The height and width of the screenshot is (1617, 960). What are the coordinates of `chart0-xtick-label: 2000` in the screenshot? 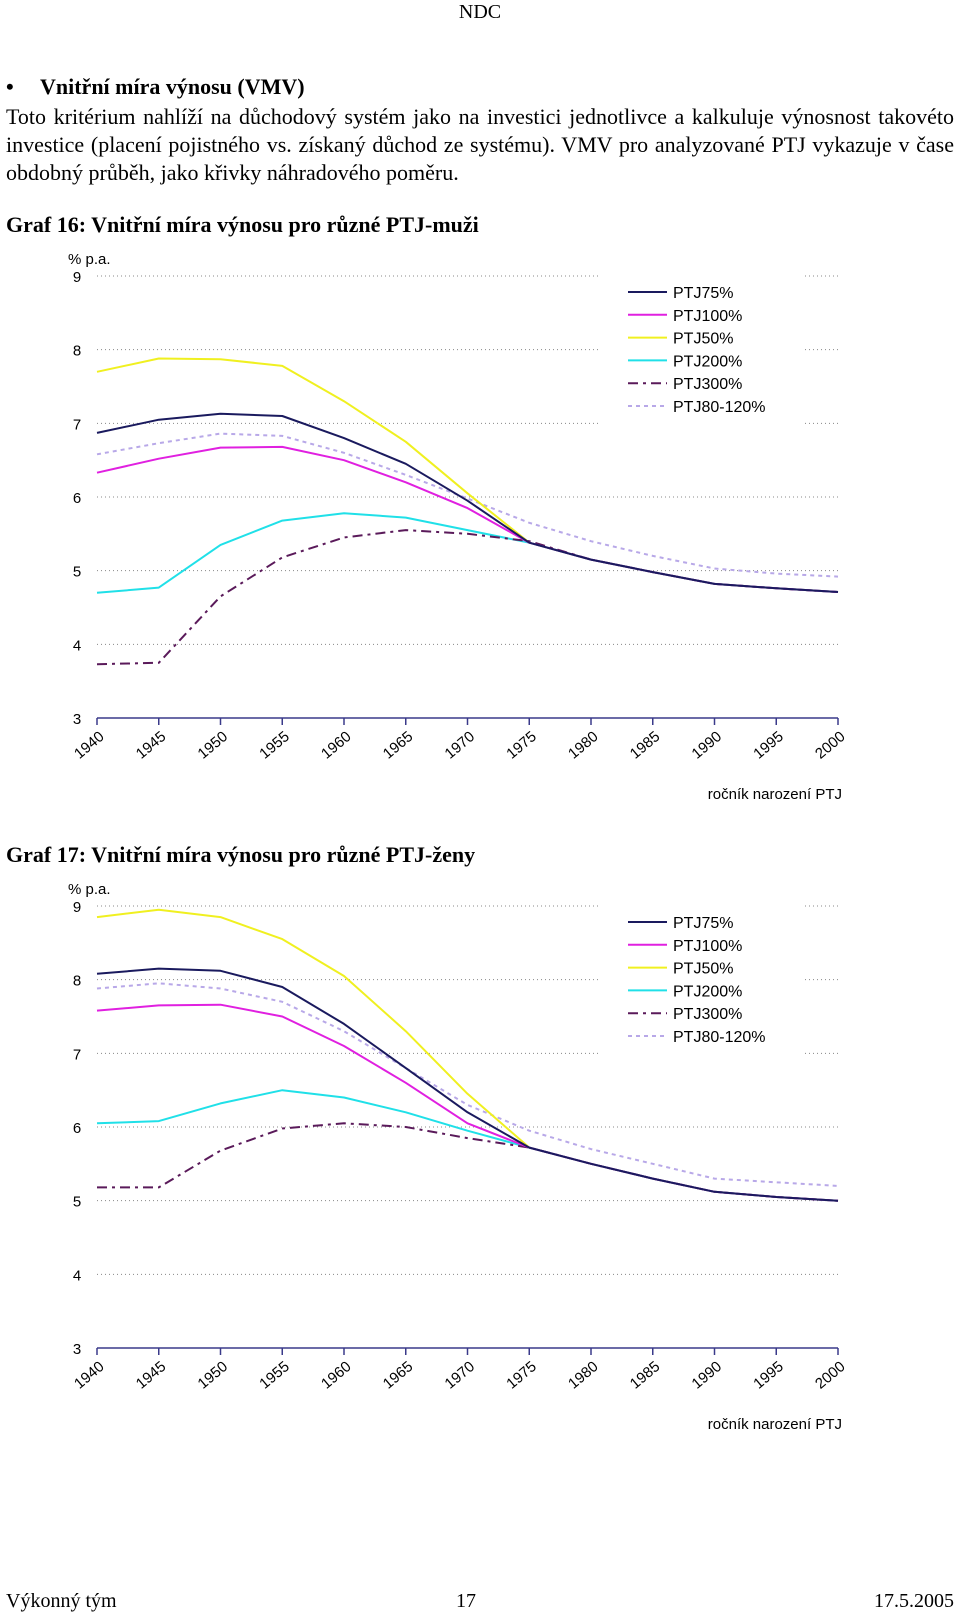 It's located at (830, 745).